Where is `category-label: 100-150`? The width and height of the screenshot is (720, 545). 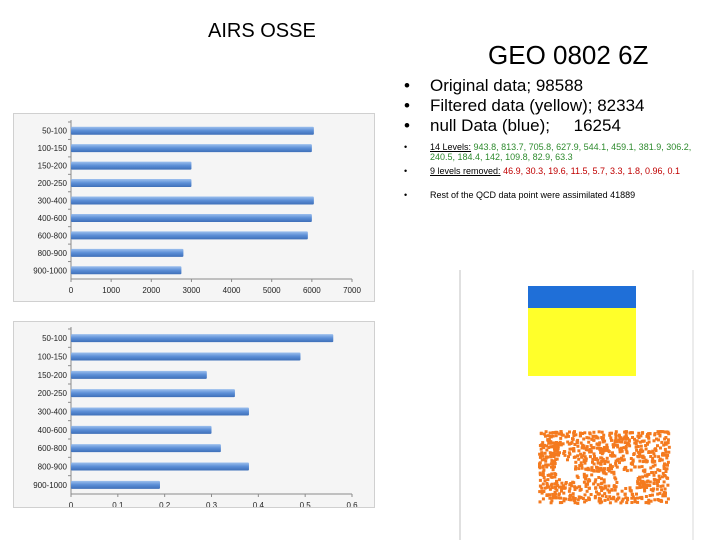 category-label: 100-150 is located at coordinates (53, 357).